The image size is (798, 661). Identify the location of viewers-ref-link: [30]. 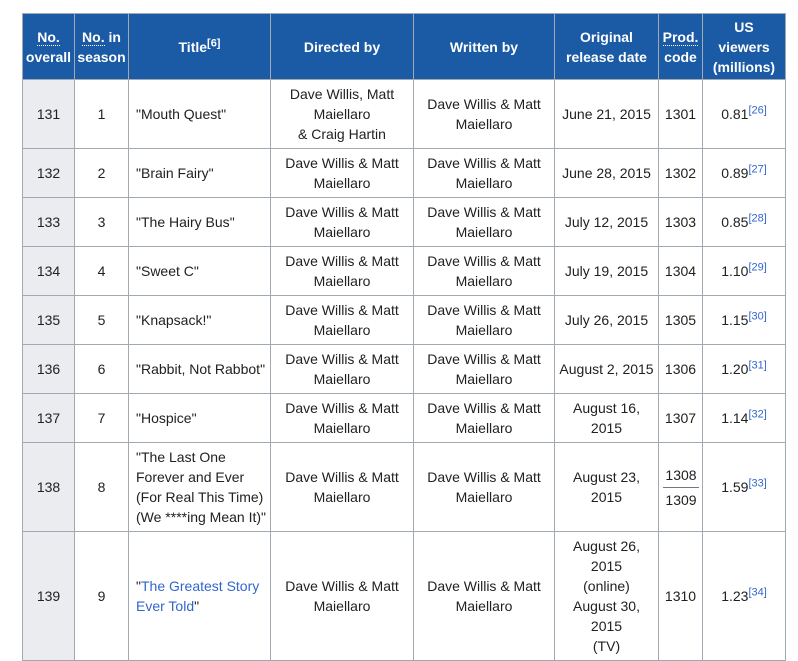
(757, 316).